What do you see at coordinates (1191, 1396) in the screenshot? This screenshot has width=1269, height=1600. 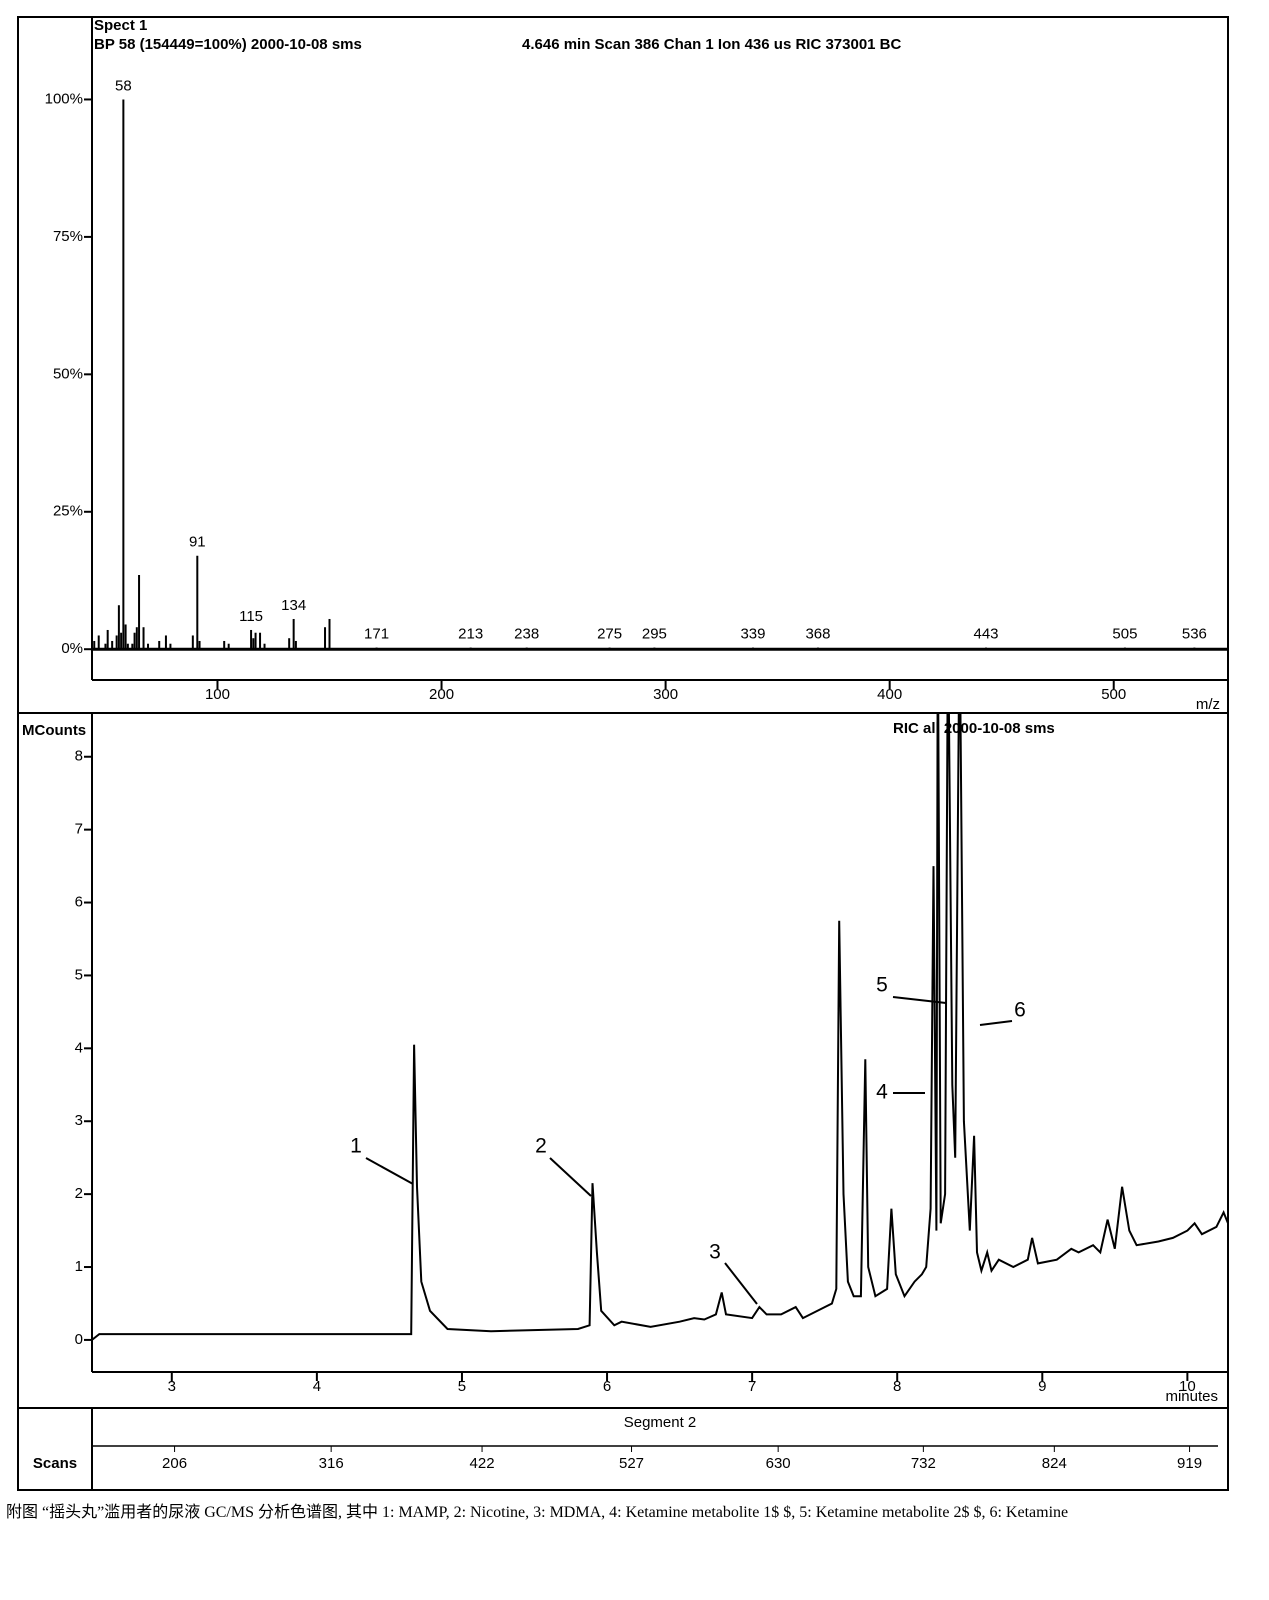 I see `x-axis-label: minutes` at bounding box center [1191, 1396].